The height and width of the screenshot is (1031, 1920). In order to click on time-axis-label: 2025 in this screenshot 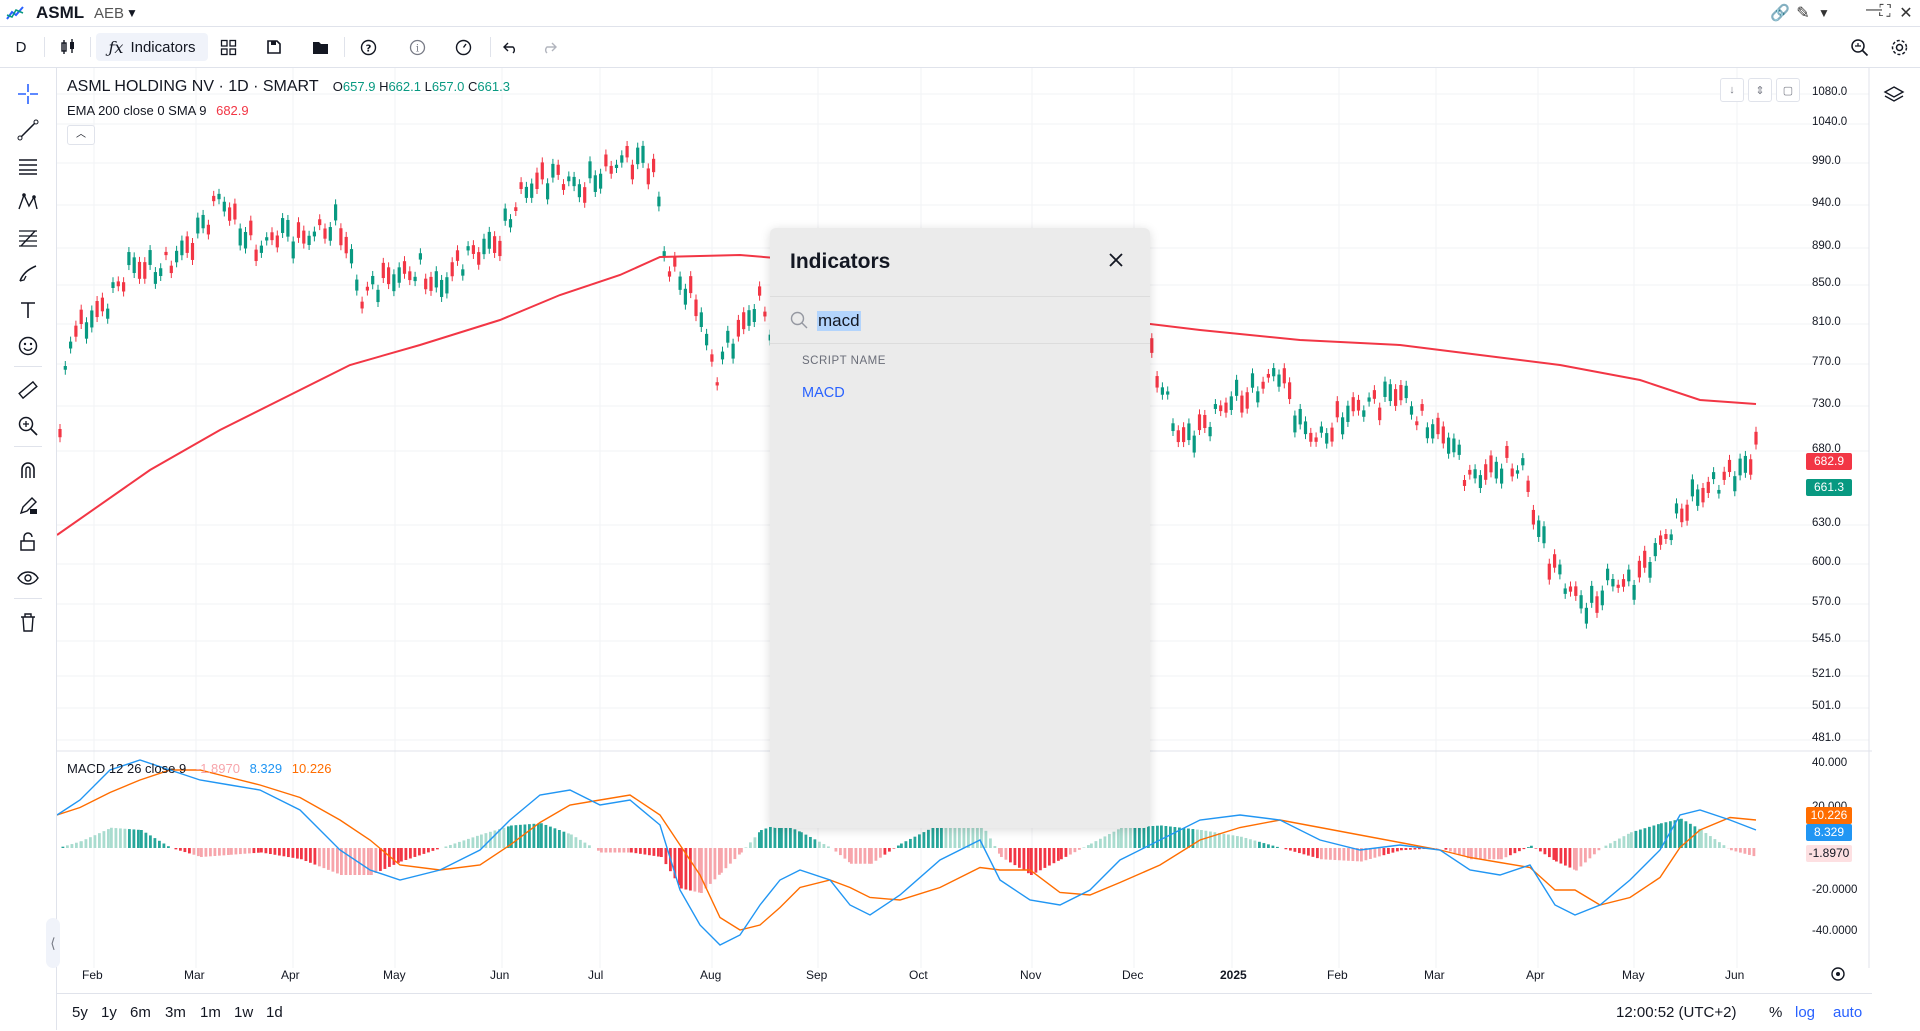, I will do `click(1233, 975)`.